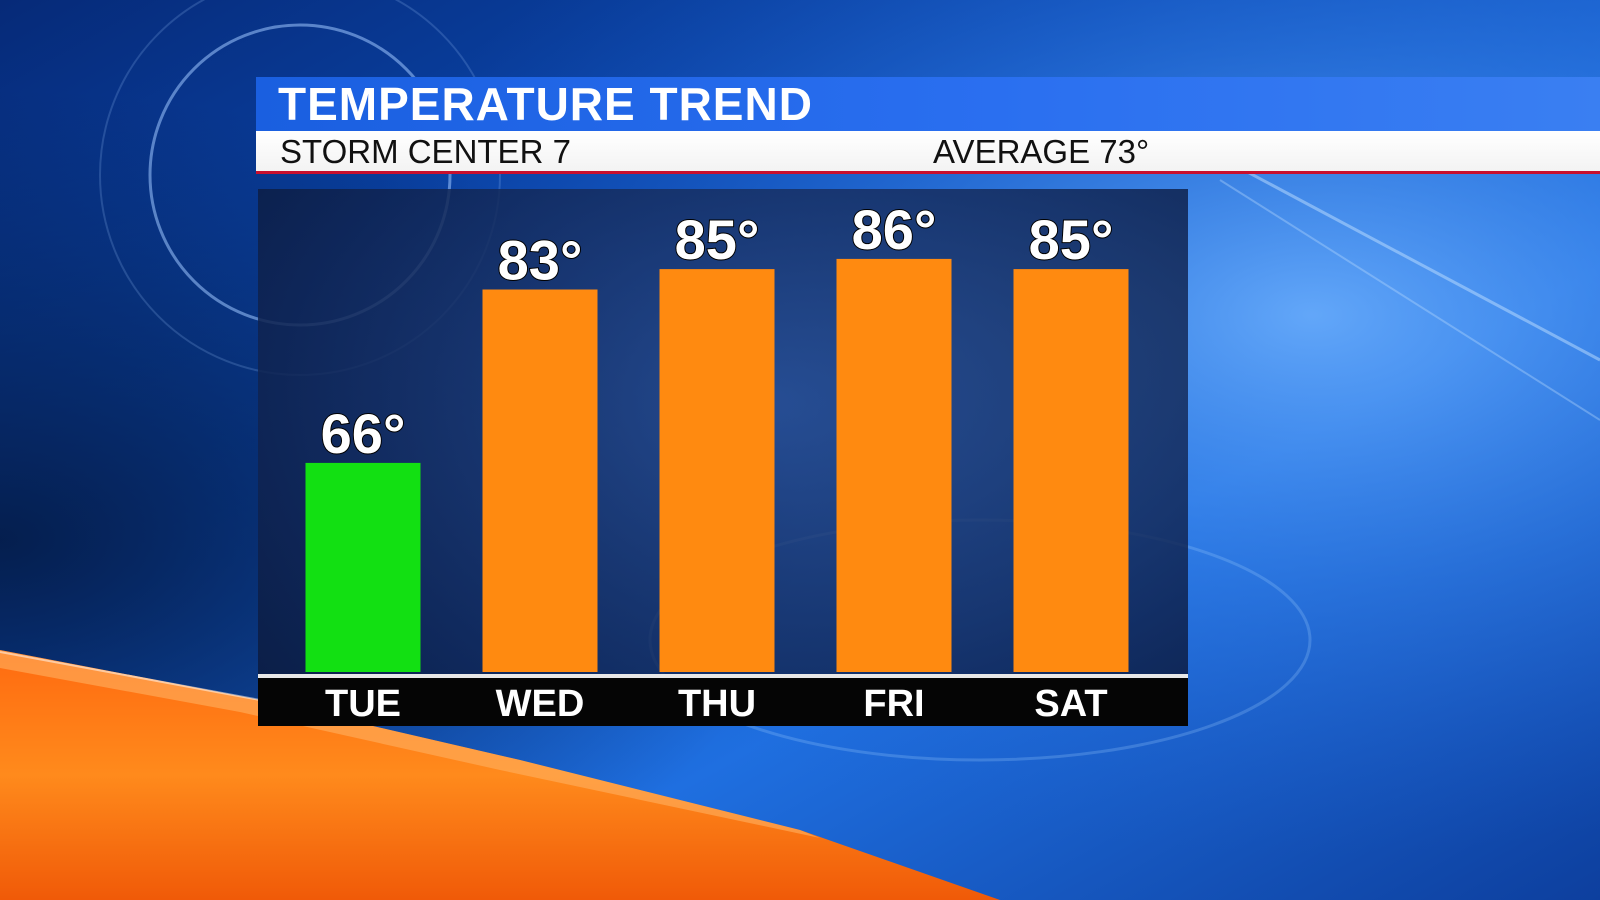  I want to click on day-label-sat: SAT, so click(1070, 704).